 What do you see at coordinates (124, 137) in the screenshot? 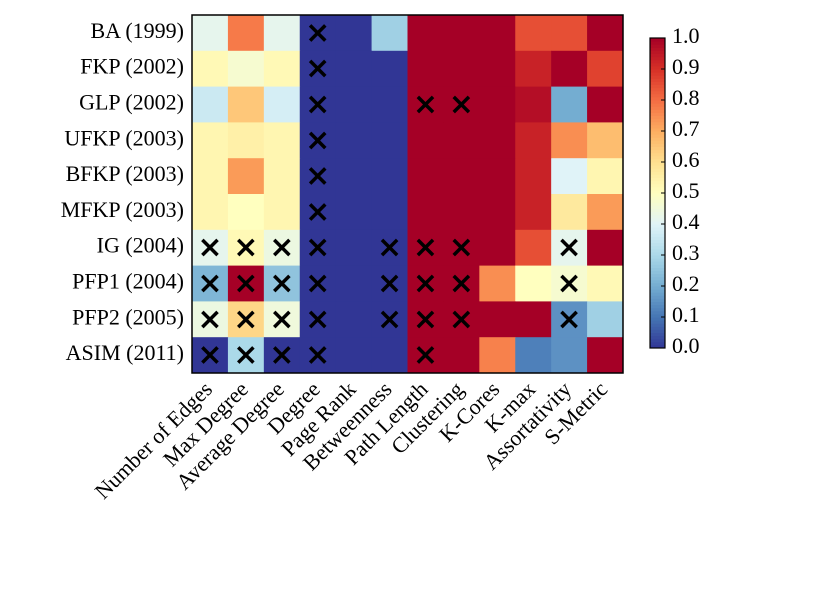
I see `y-tick-label: UFKP (2003)` at bounding box center [124, 137].